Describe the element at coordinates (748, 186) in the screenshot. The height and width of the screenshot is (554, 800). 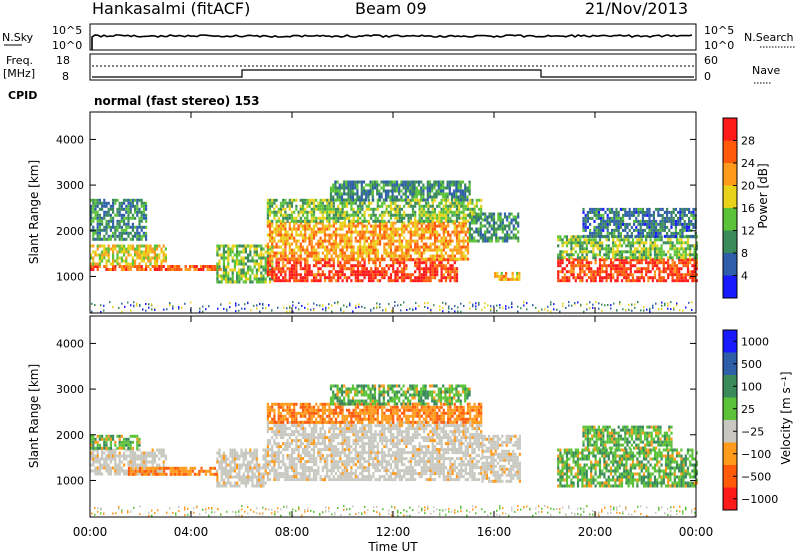
I see `colorbar-tick-label: 20` at that location.